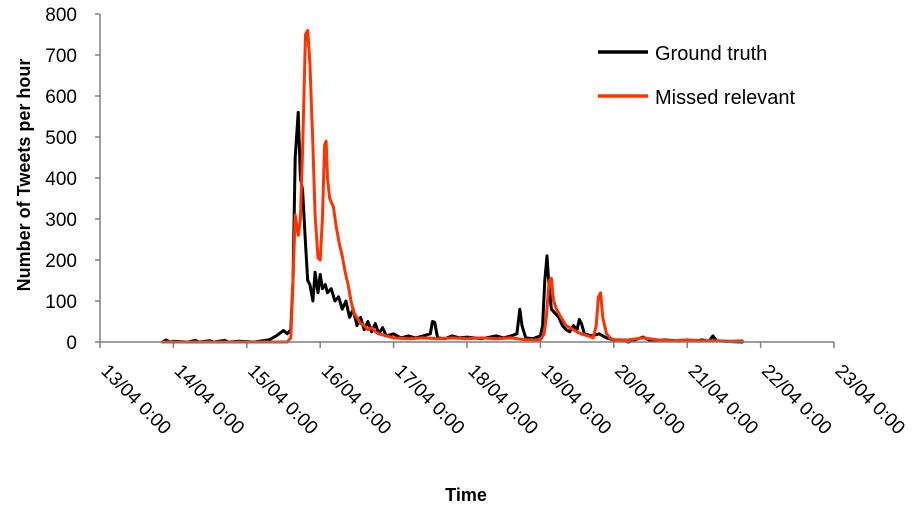  I want to click on y-tick-label: 700, so click(61, 56).